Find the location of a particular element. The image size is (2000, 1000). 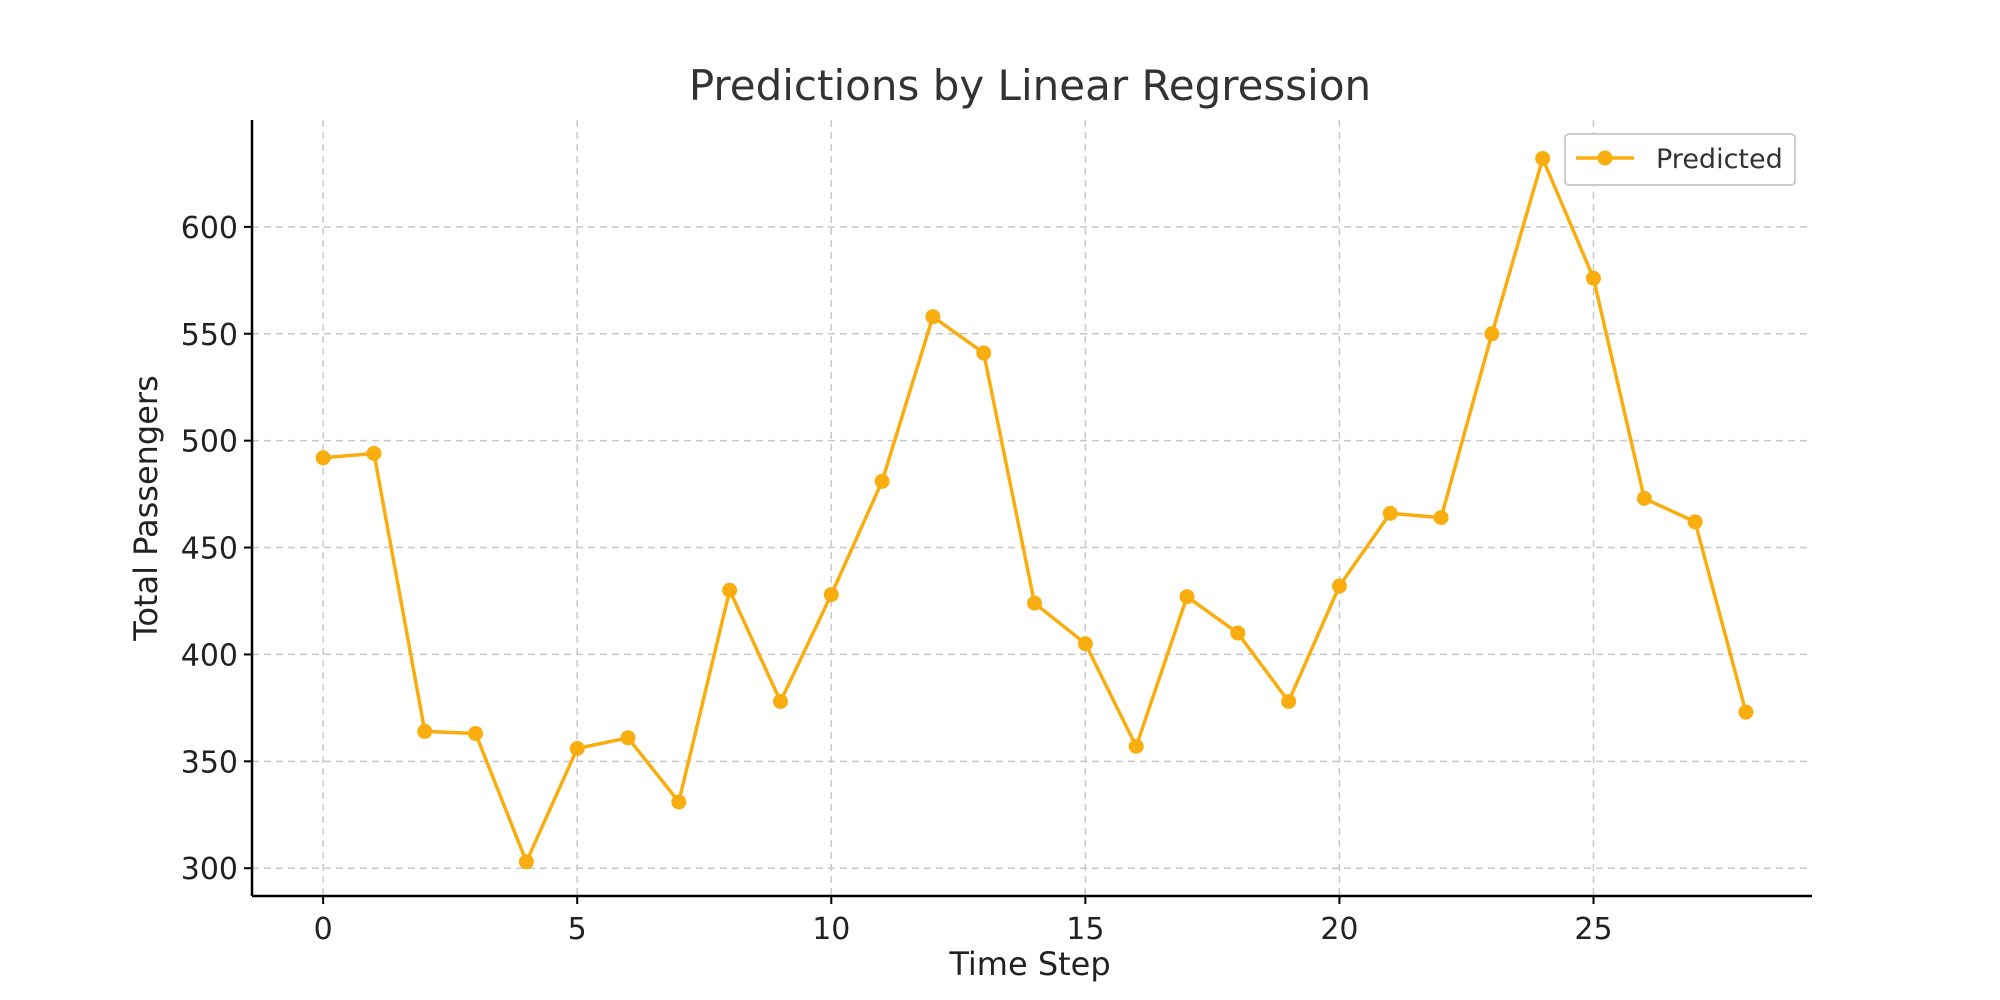

y-tick-label: 550 is located at coordinates (209, 335).